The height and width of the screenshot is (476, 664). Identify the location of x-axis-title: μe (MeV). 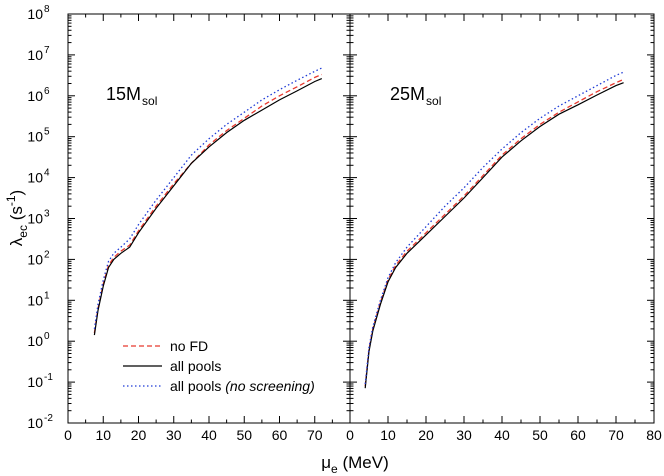
(354, 464).